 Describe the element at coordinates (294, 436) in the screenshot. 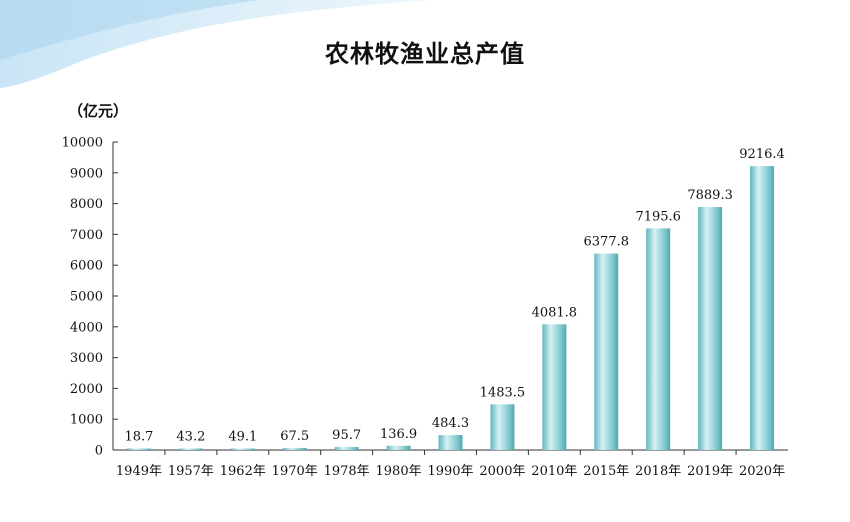

I see `data-label: 67.5` at that location.